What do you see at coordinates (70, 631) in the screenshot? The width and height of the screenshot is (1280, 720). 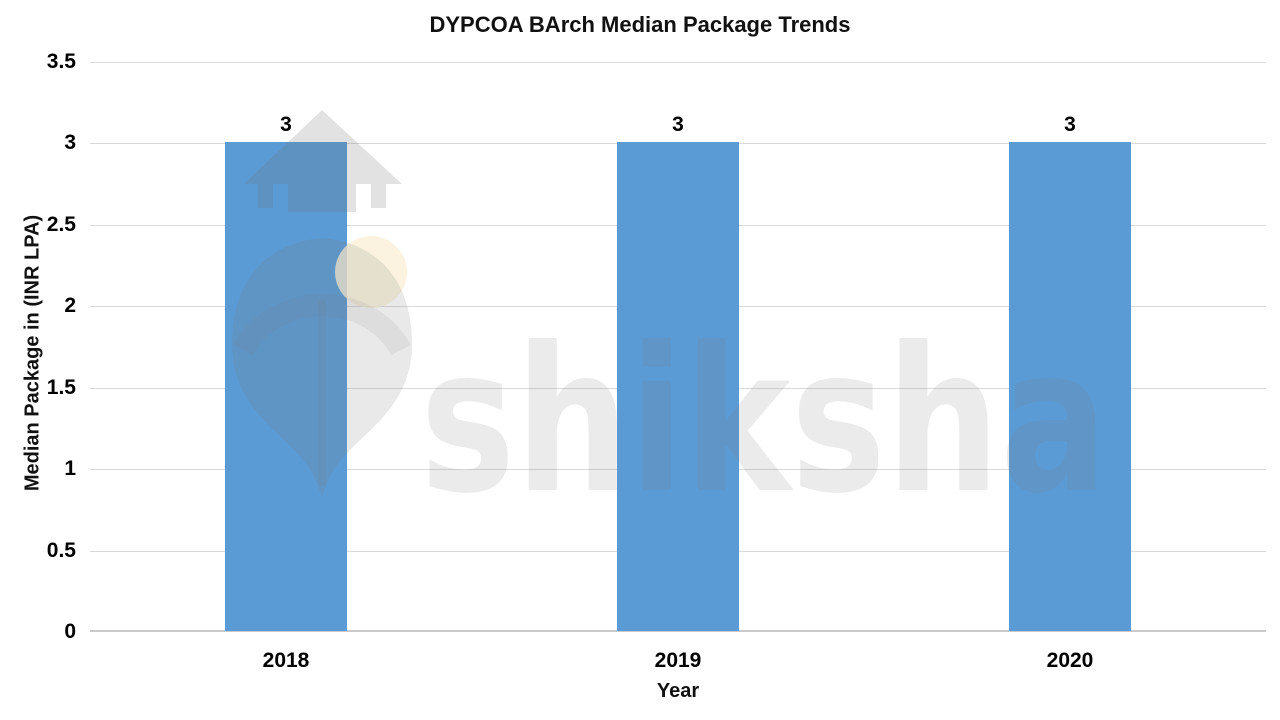 I see `y-tick-label: 0` at bounding box center [70, 631].